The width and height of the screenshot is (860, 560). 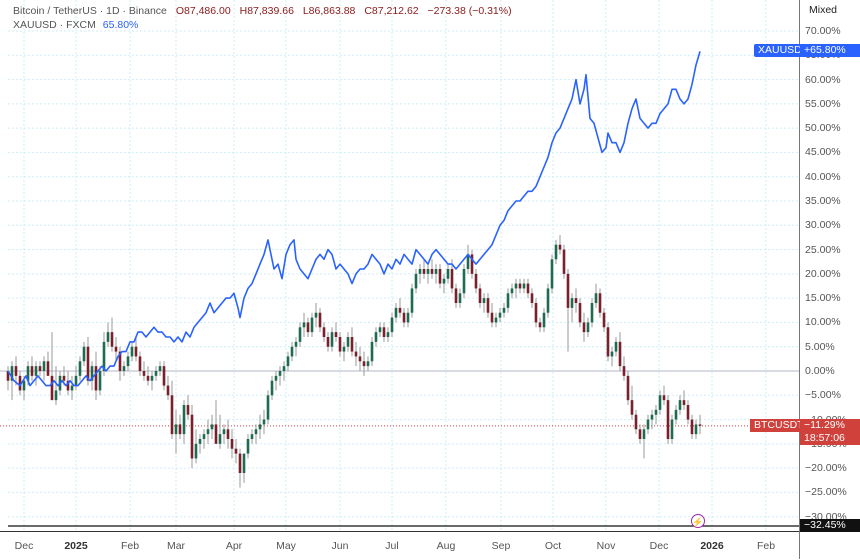 I want to click on price-tick: −5.00%, so click(x=823, y=395).